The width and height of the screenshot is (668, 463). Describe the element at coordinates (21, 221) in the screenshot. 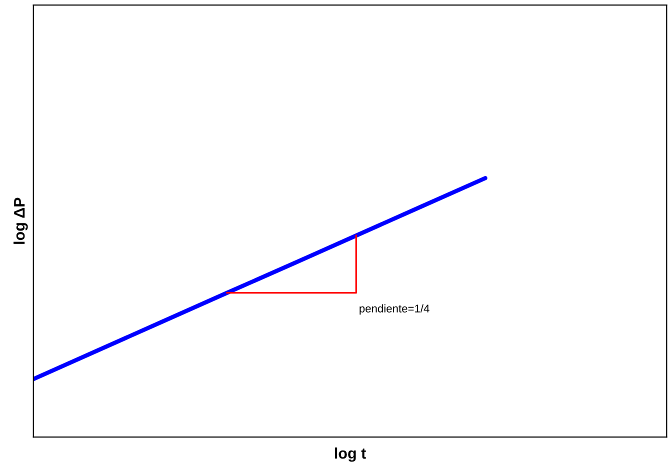

I see `y-axis-title: log ΔP` at that location.